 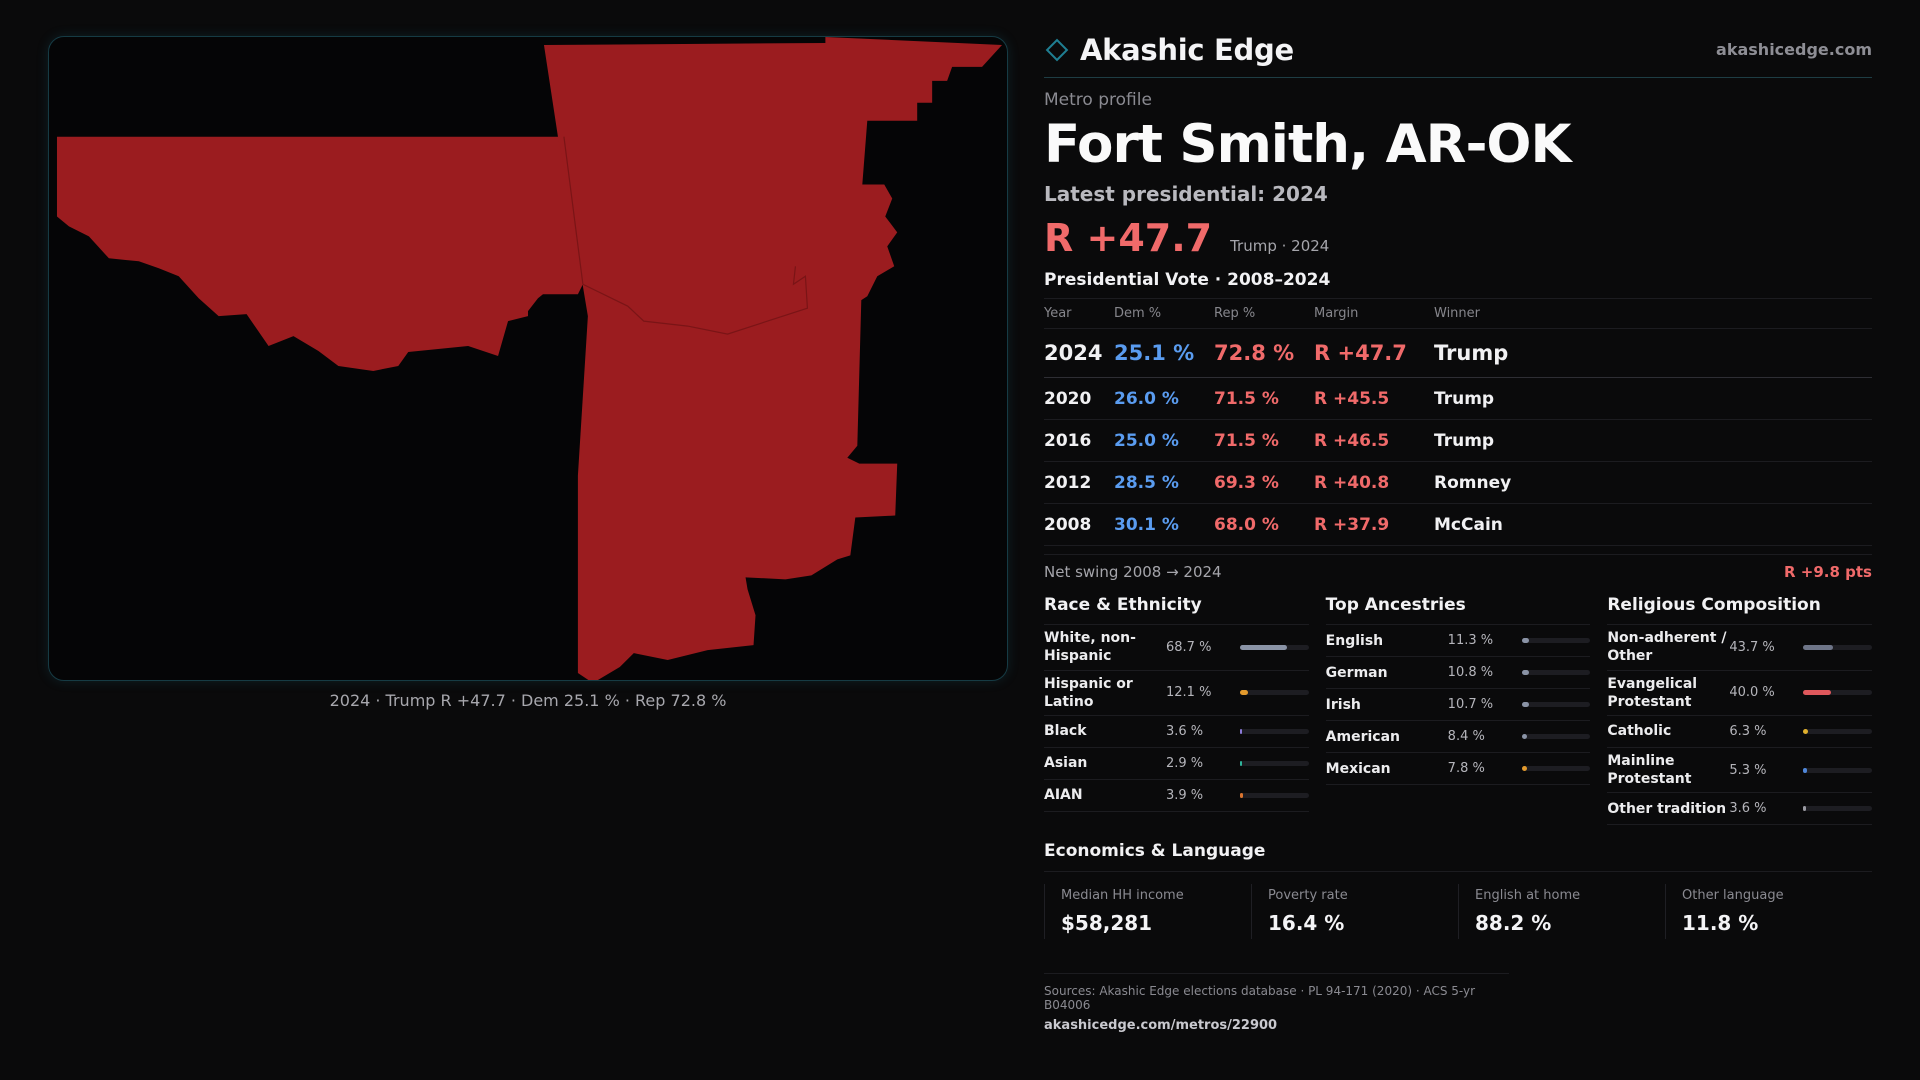 What do you see at coordinates (1063, 795) in the screenshot?
I see `item-name: AIAN` at bounding box center [1063, 795].